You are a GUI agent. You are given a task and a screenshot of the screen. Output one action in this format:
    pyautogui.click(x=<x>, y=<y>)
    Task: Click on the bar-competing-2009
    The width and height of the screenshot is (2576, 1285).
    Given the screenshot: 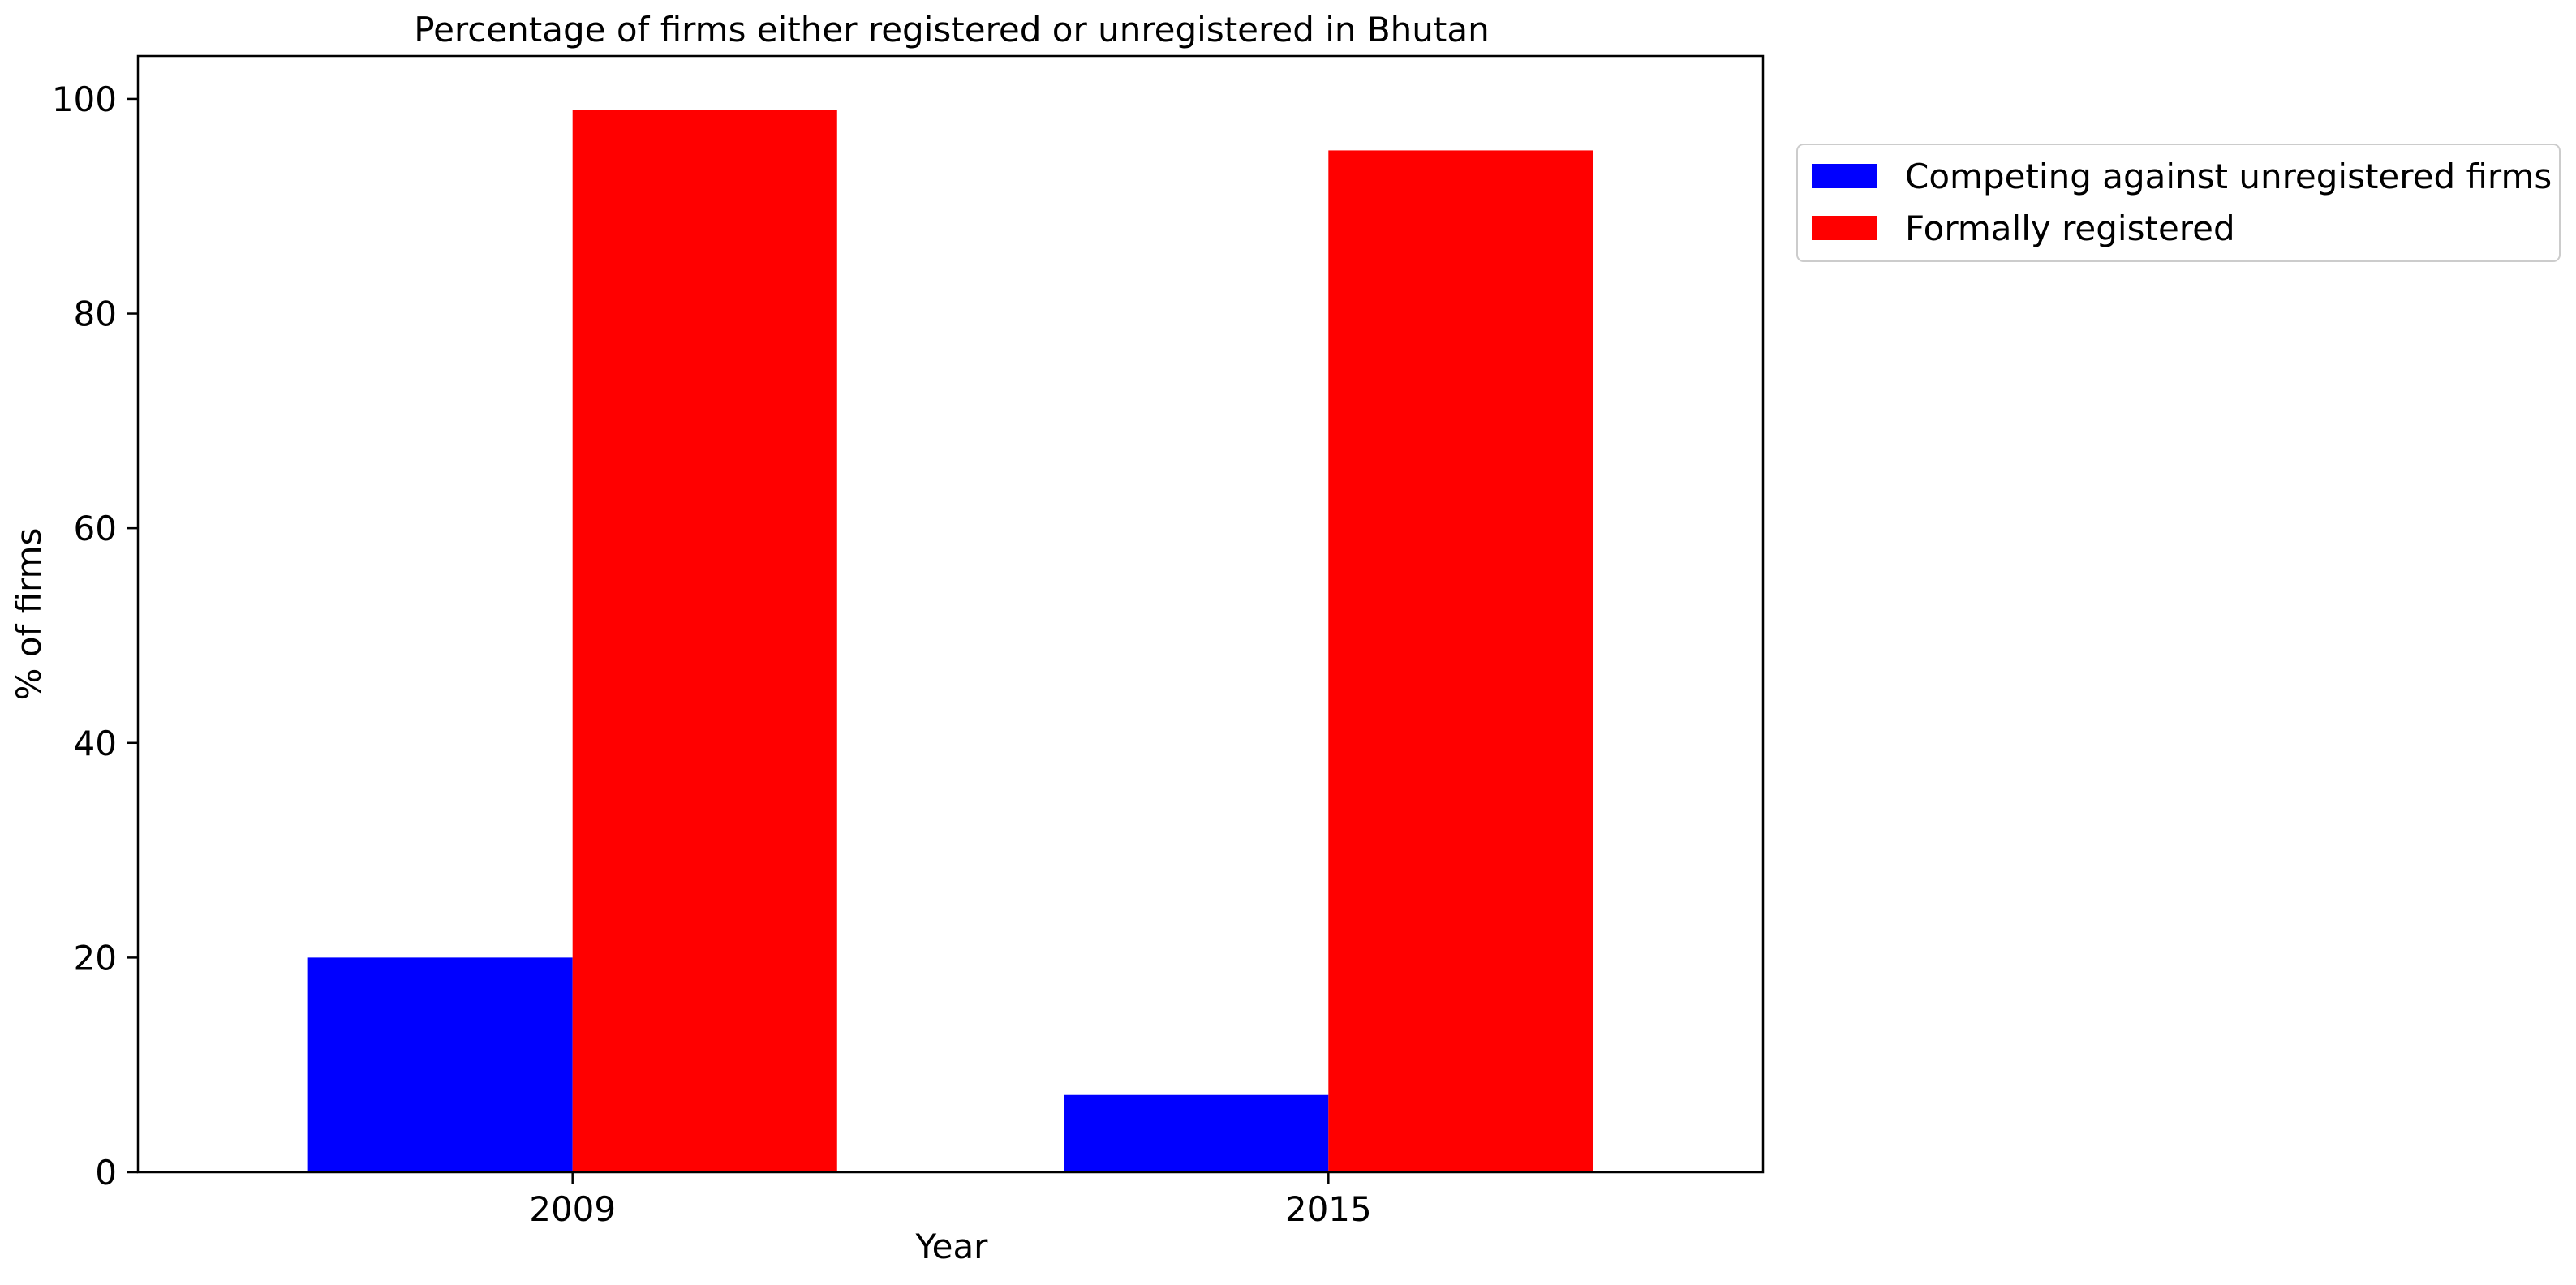 What is the action you would take?
    pyautogui.click(x=440, y=1064)
    